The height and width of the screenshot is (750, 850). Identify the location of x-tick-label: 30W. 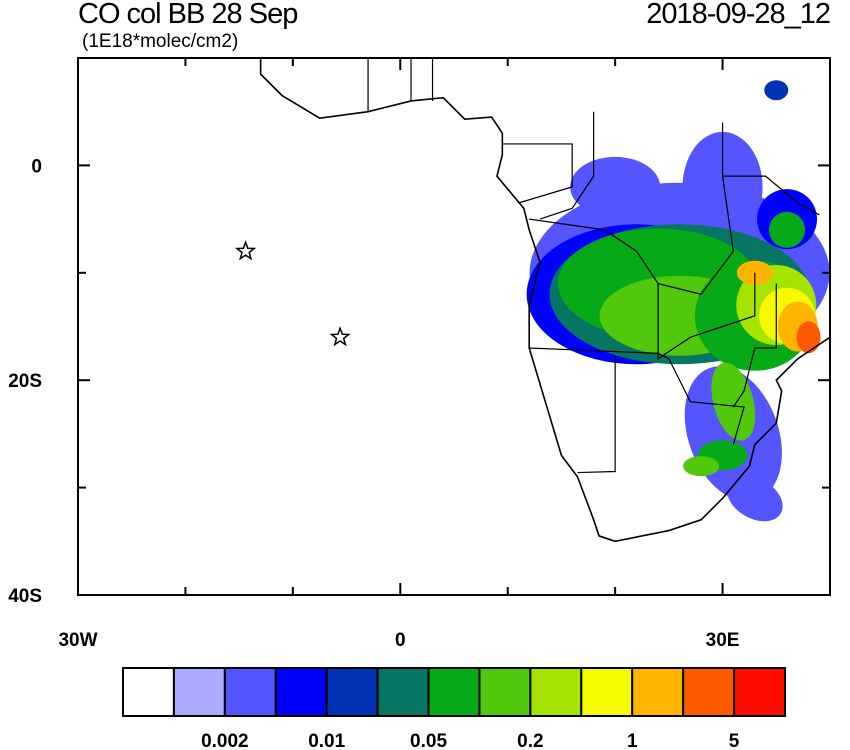
(77, 640).